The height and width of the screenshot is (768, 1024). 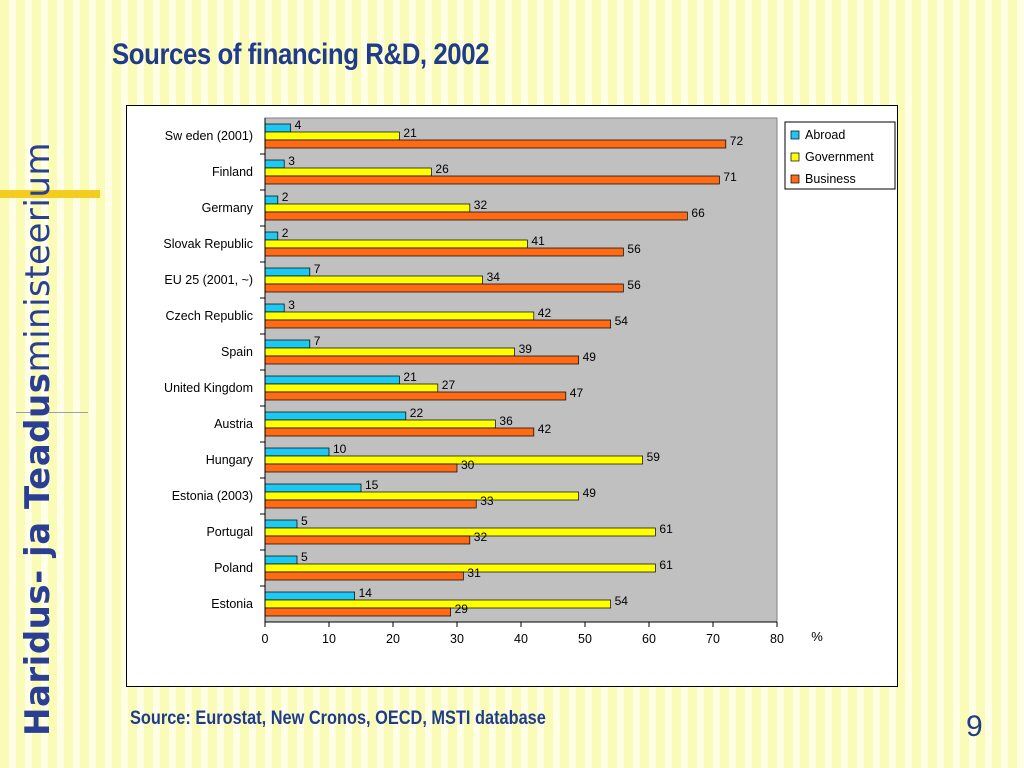 What do you see at coordinates (442, 169) in the screenshot?
I see `data-label: 26` at bounding box center [442, 169].